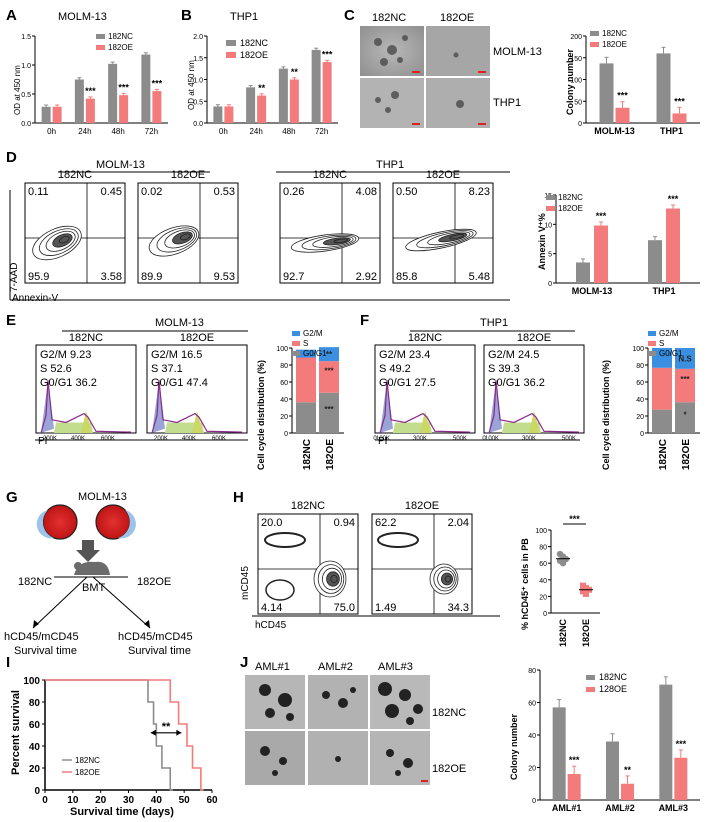  I want to click on panel-a-title: MOLM-13, so click(82, 17).